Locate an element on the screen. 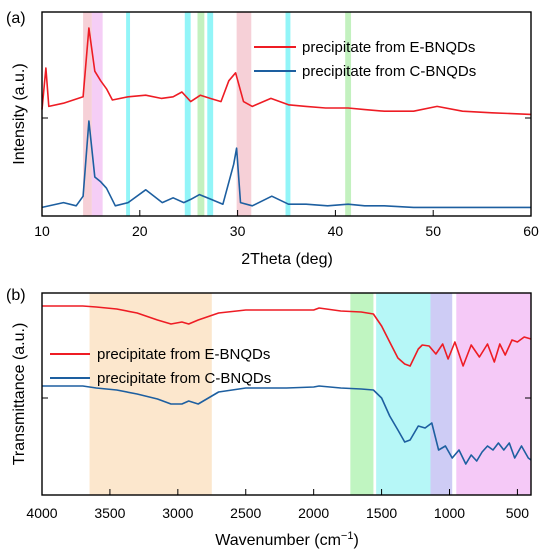 This screenshot has width=550, height=559. ftir-y-axis-title: Transmittance (a.u.) is located at coordinates (19, 394).